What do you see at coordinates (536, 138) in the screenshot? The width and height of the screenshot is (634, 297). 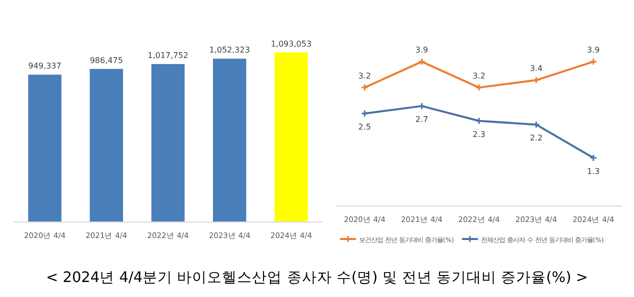 I see `data-label: 2.2` at bounding box center [536, 138].